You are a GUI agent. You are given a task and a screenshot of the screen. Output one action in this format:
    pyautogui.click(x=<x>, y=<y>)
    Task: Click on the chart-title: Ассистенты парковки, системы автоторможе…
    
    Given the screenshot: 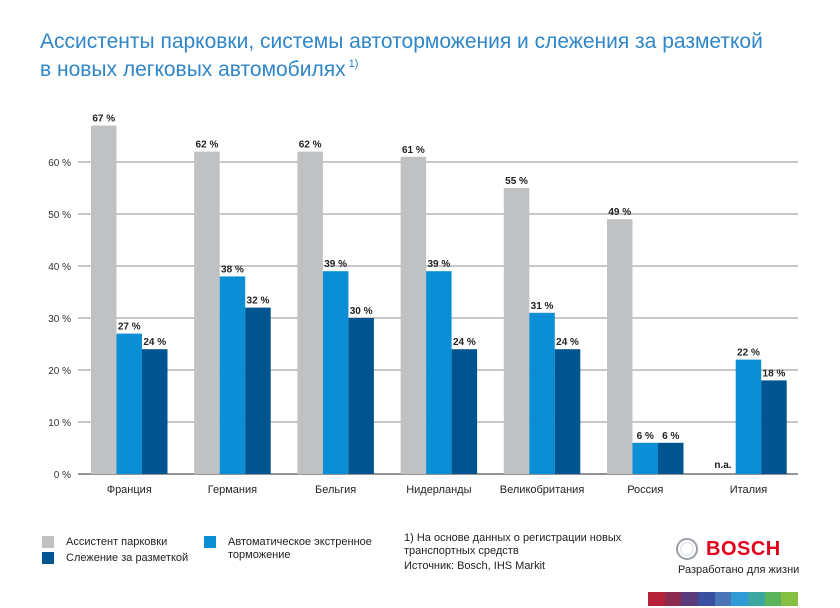 What is the action you would take?
    pyautogui.click(x=420, y=57)
    